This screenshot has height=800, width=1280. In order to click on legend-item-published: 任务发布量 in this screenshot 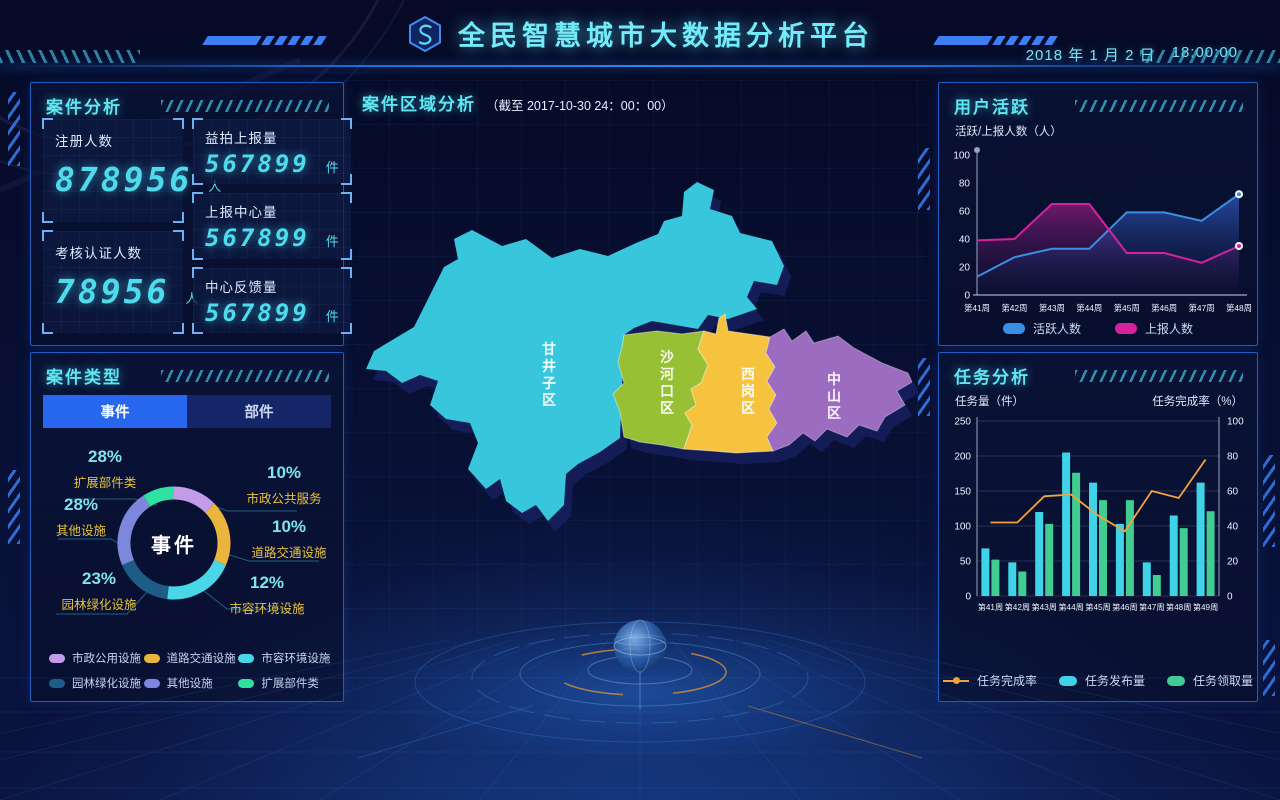, I will do `click(1101, 680)`.